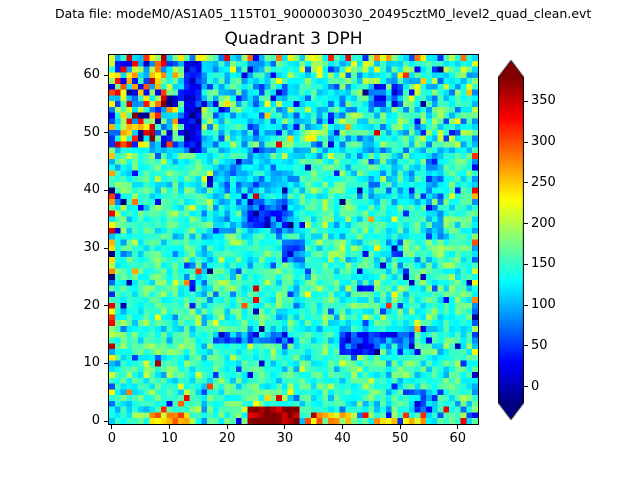 The image size is (640, 480). Describe the element at coordinates (91, 190) in the screenshot. I see `y-tick-label: 40` at that location.